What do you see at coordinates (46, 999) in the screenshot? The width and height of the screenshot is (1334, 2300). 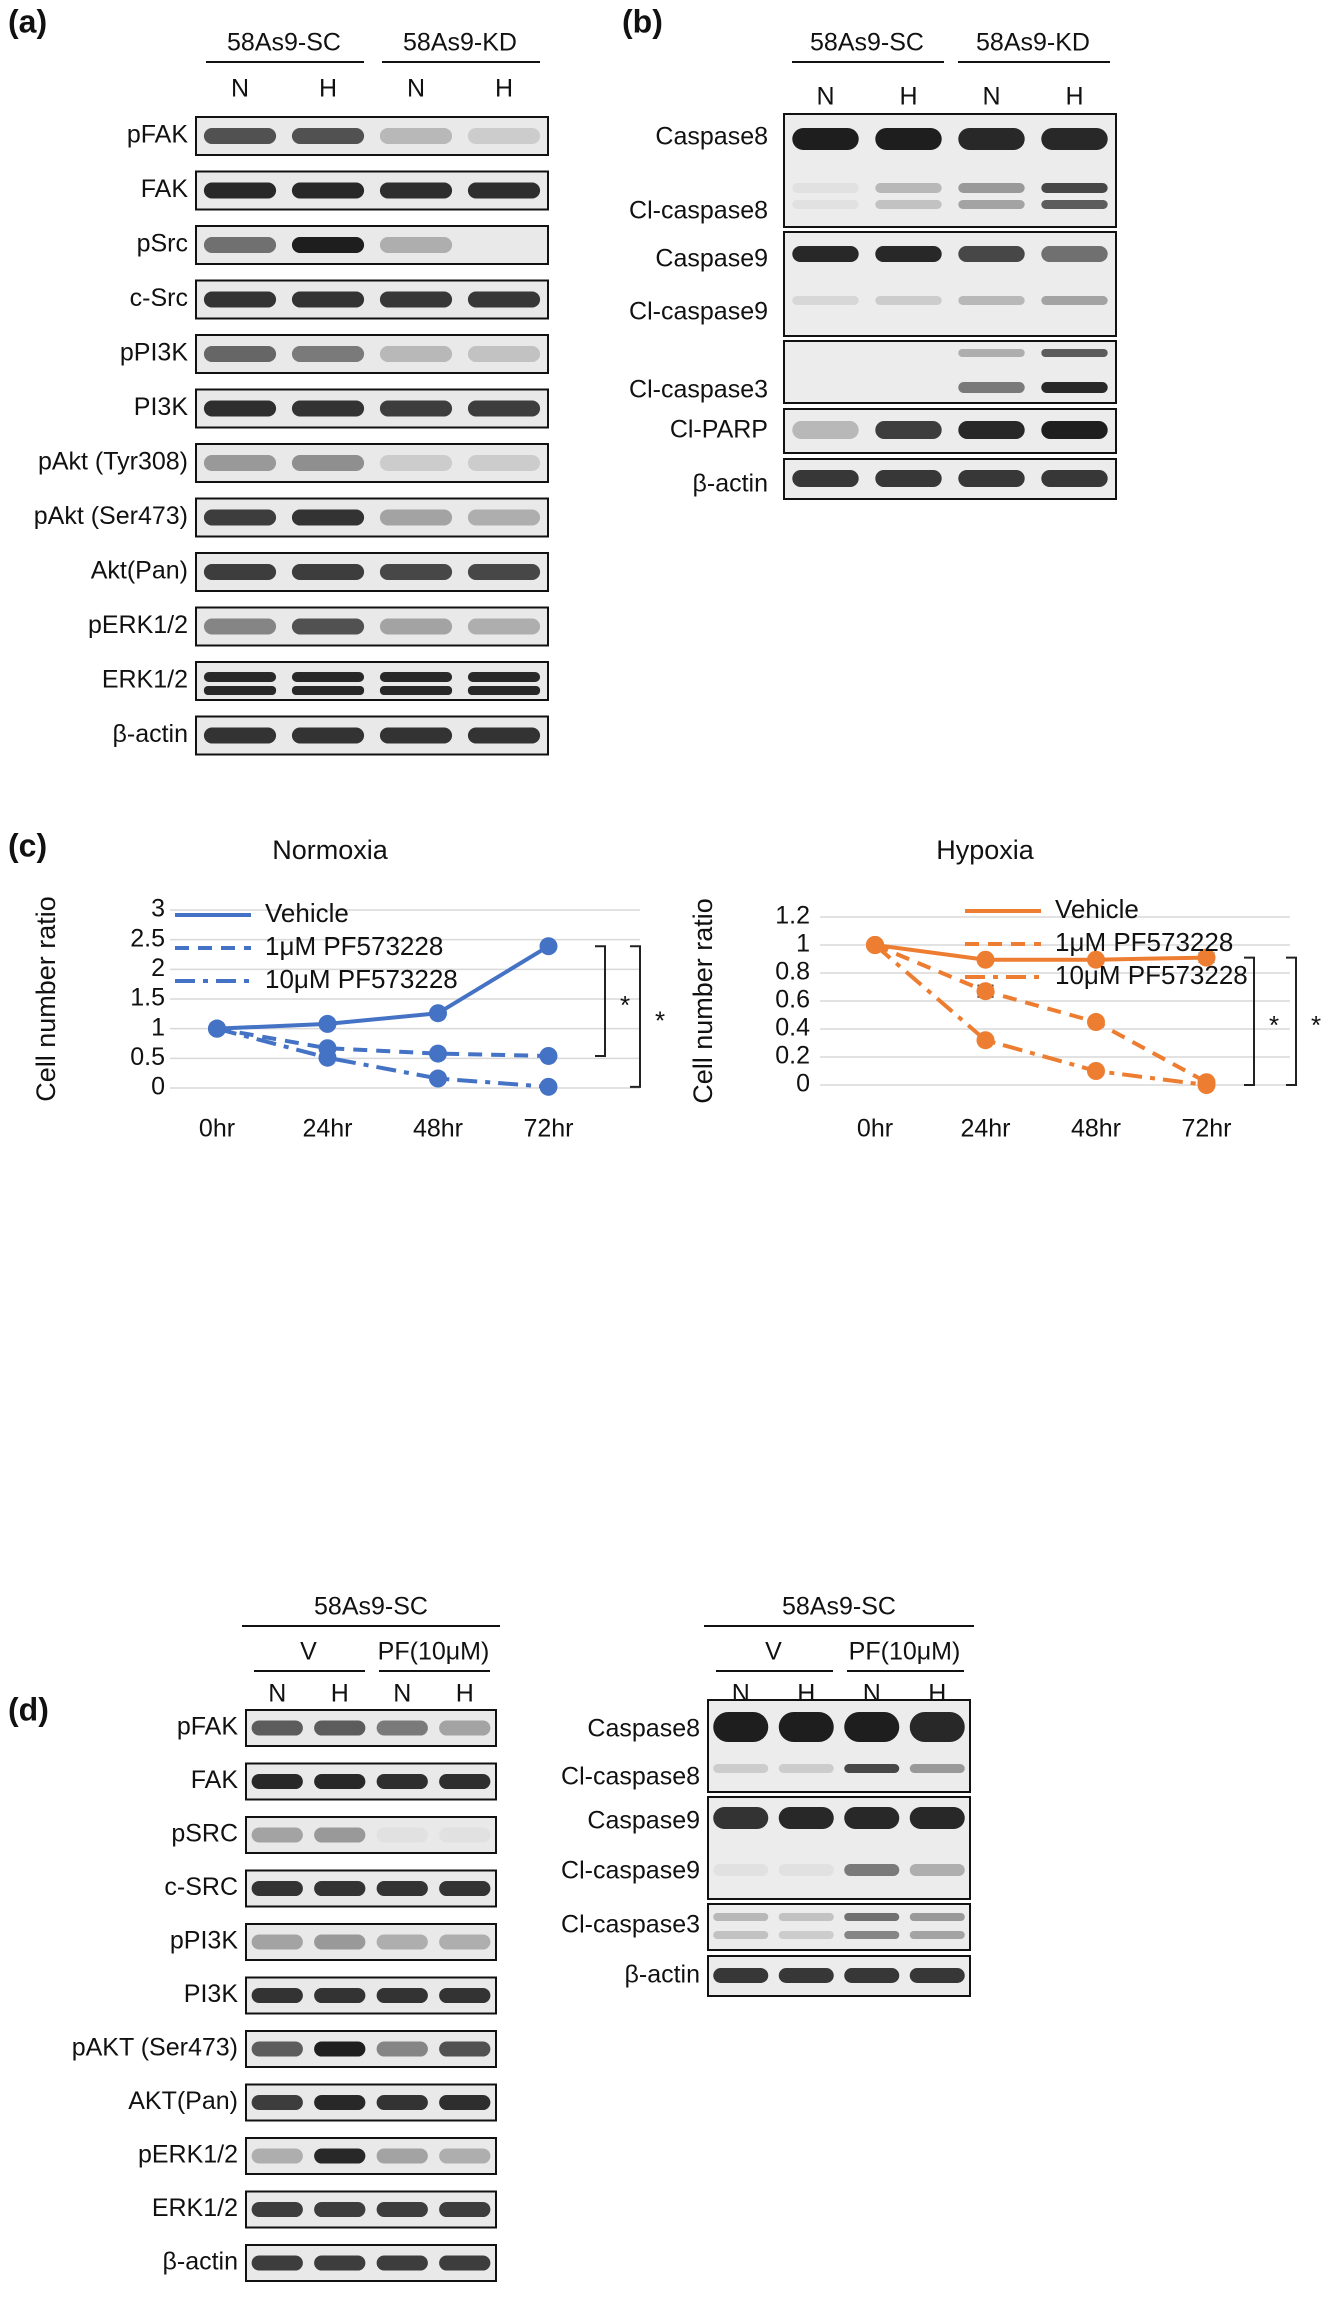 I see `y-axis-label: Cell number ratio` at bounding box center [46, 999].